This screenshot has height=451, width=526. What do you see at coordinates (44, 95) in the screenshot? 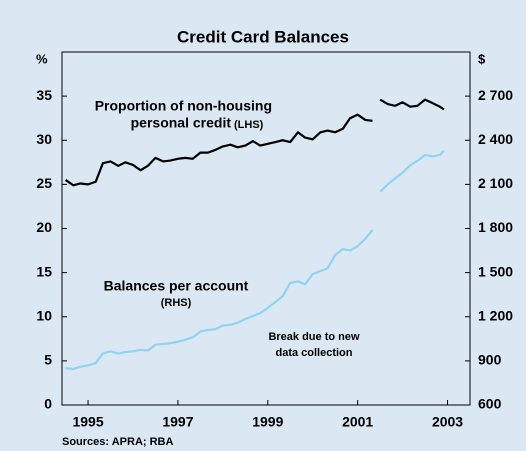
I see `y-tick-label: 35` at bounding box center [44, 95].